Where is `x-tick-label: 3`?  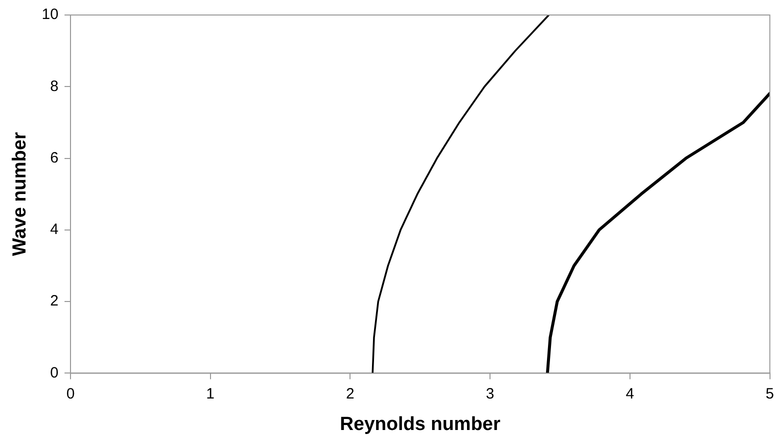
x-tick-label: 3 is located at coordinates (490, 393).